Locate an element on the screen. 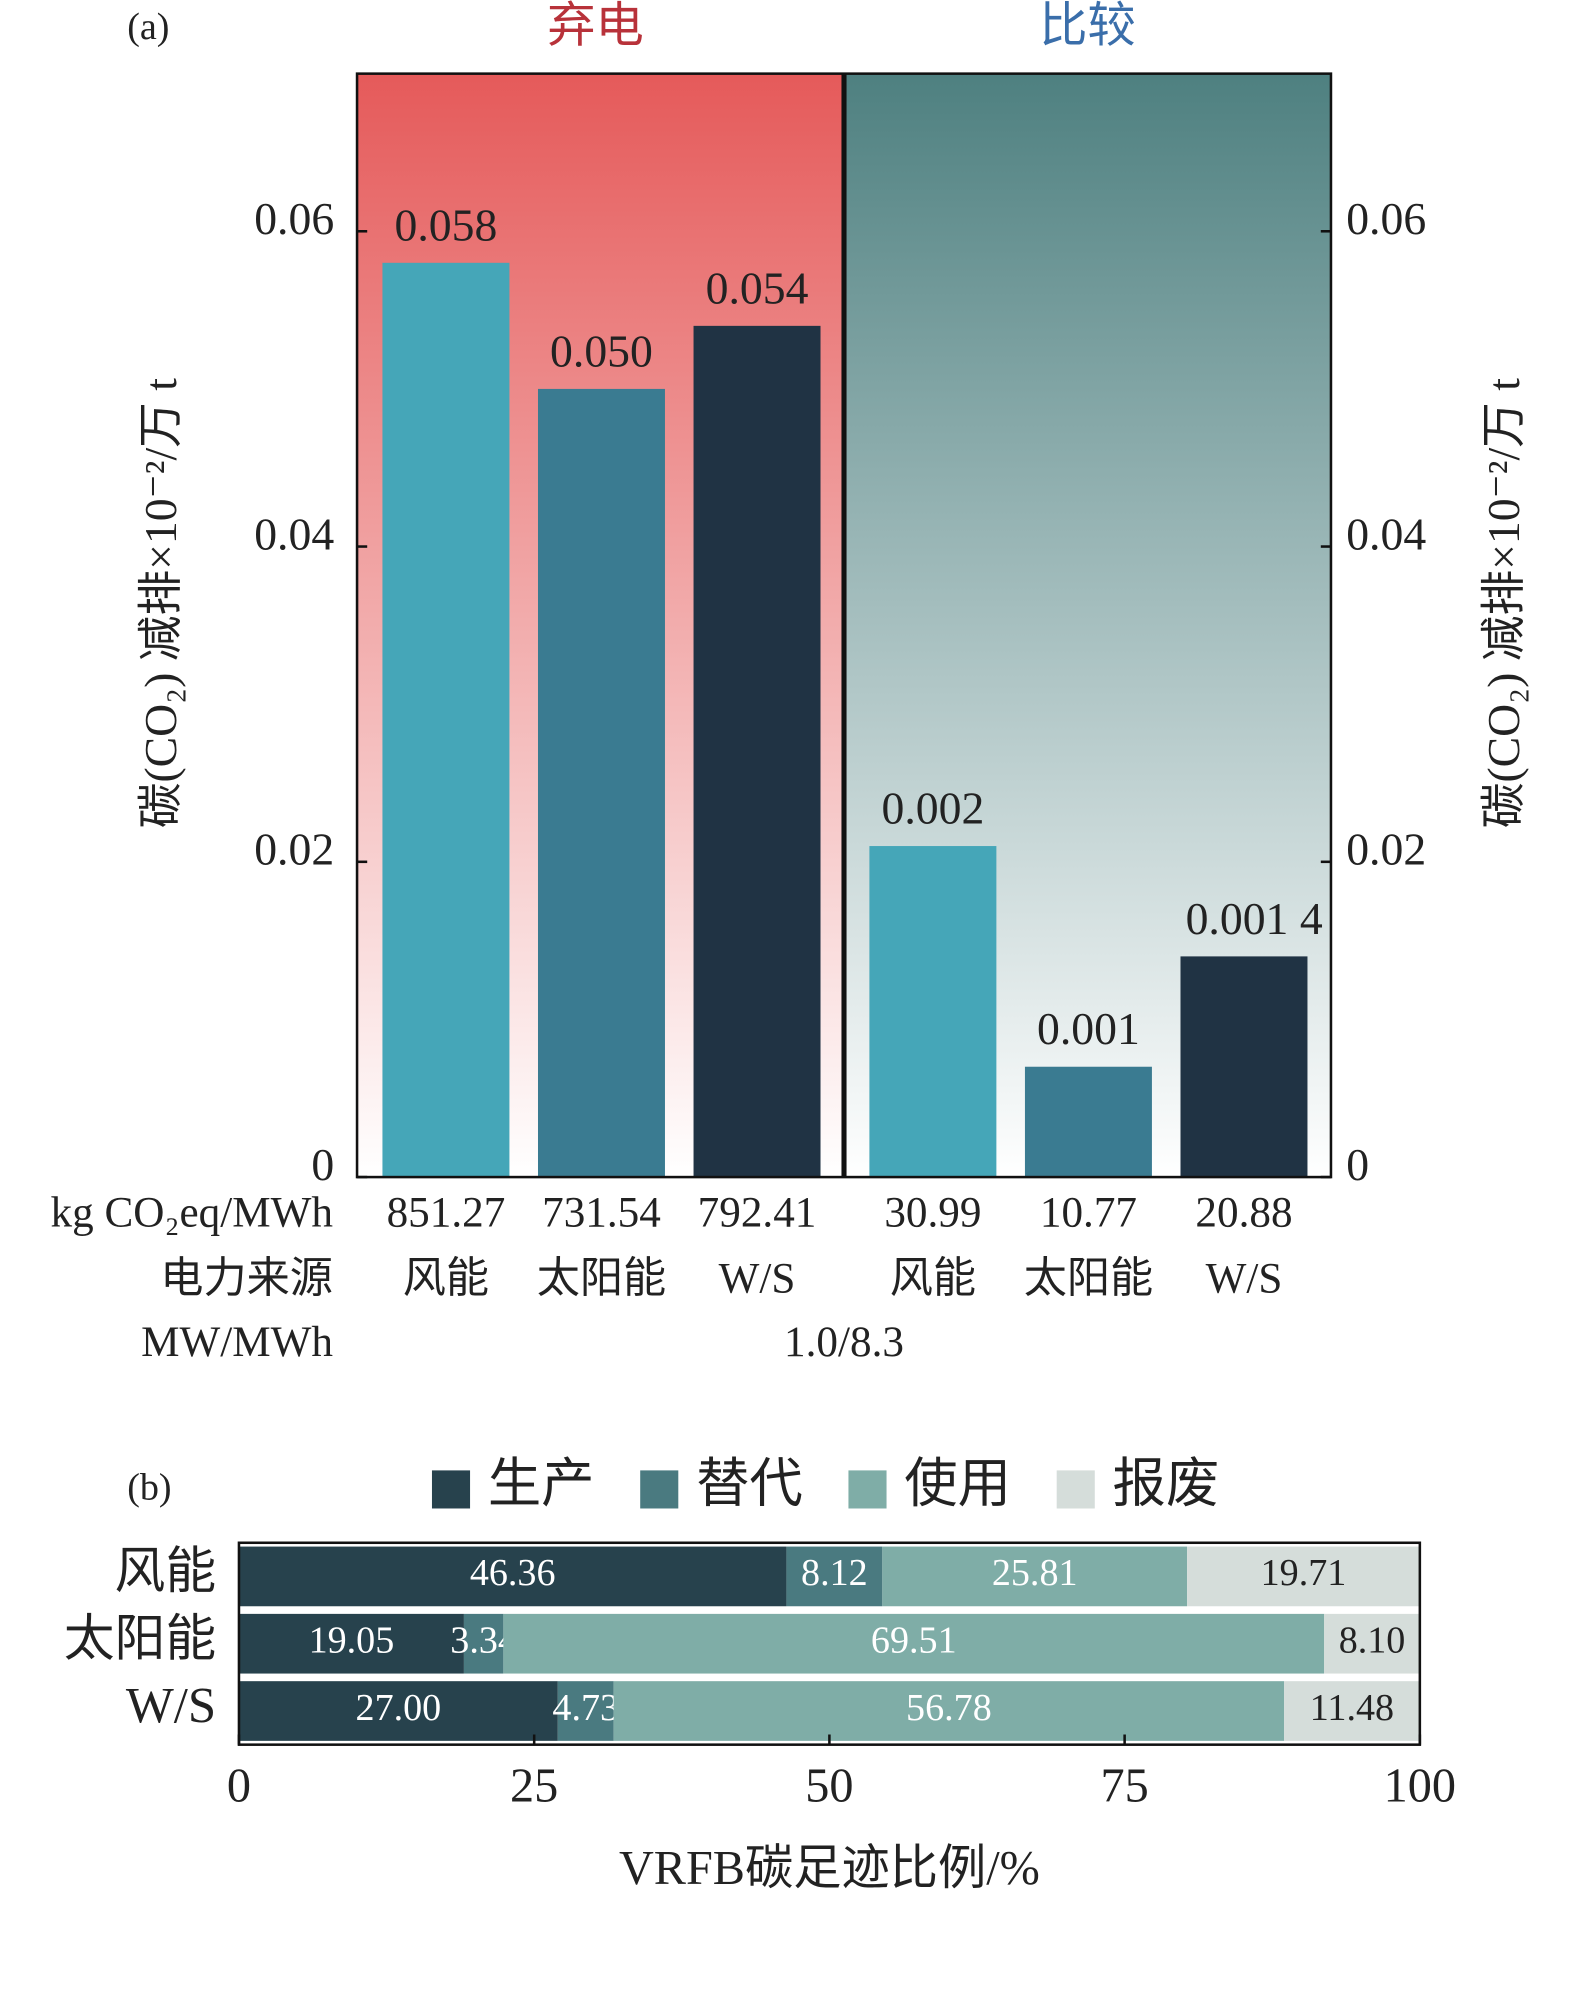  y2-tick-label: 0.02 is located at coordinates (1386, 849).